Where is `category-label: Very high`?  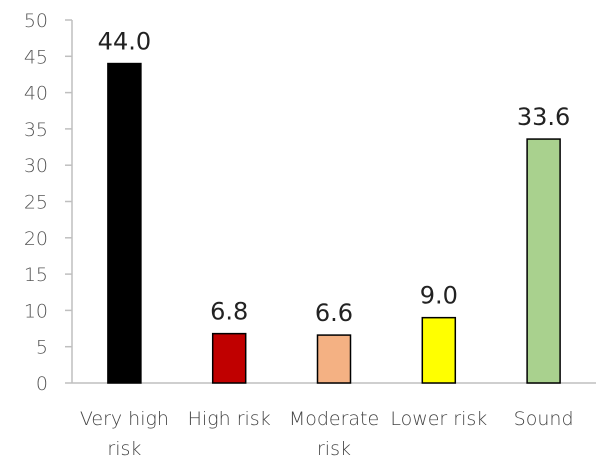 category-label: Very high is located at coordinates (124, 419).